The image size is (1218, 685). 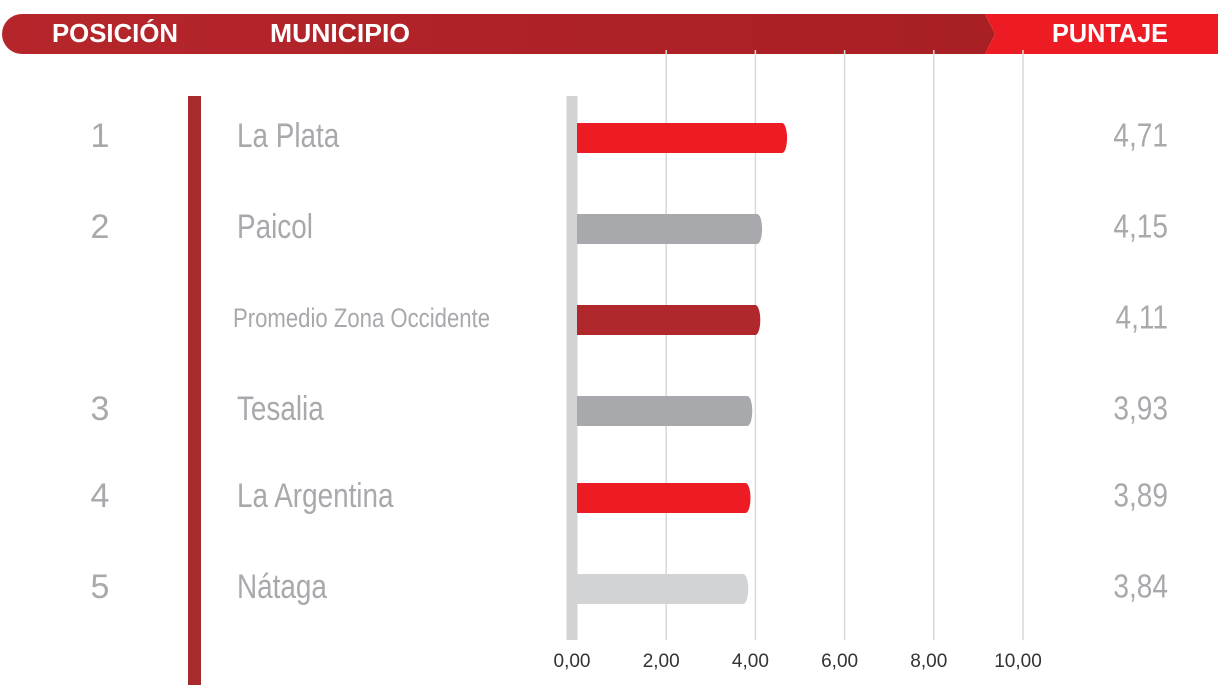 I want to click on category-label: Nátaga, so click(x=282, y=586).